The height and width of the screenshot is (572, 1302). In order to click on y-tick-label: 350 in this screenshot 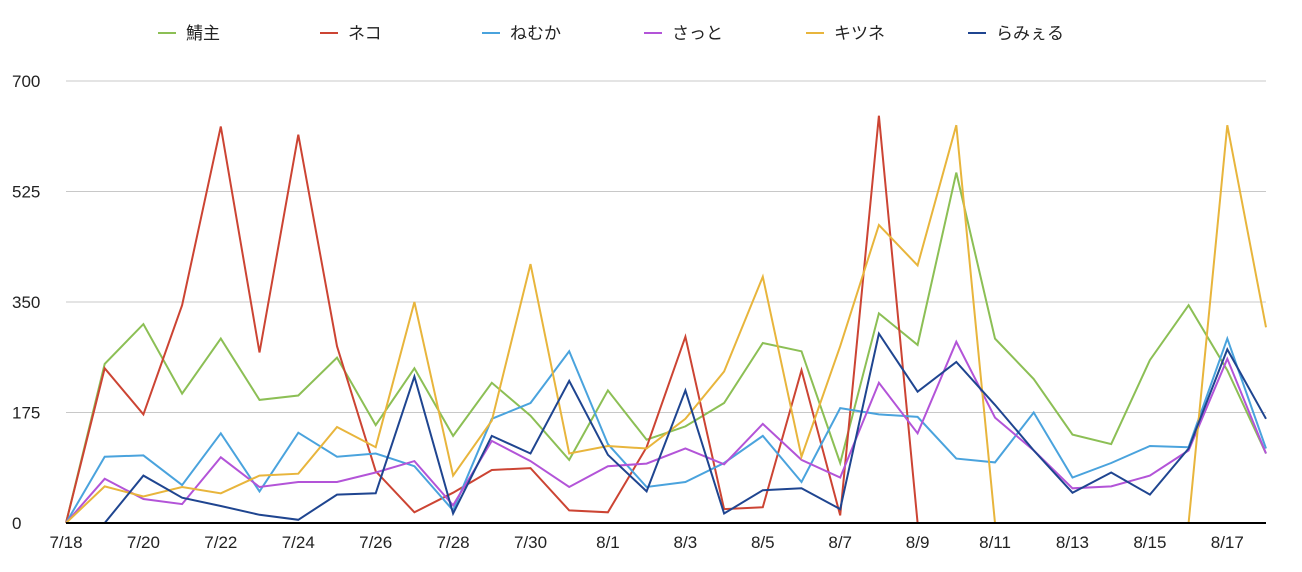, I will do `click(26, 302)`.